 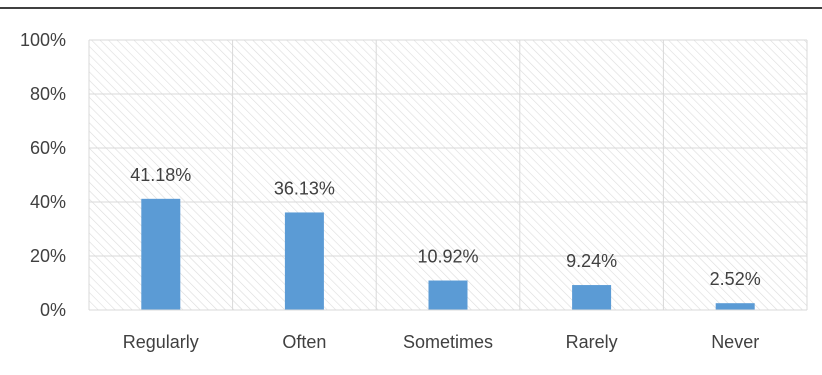 I want to click on x-tick-label: Sometimes, so click(x=448, y=342).